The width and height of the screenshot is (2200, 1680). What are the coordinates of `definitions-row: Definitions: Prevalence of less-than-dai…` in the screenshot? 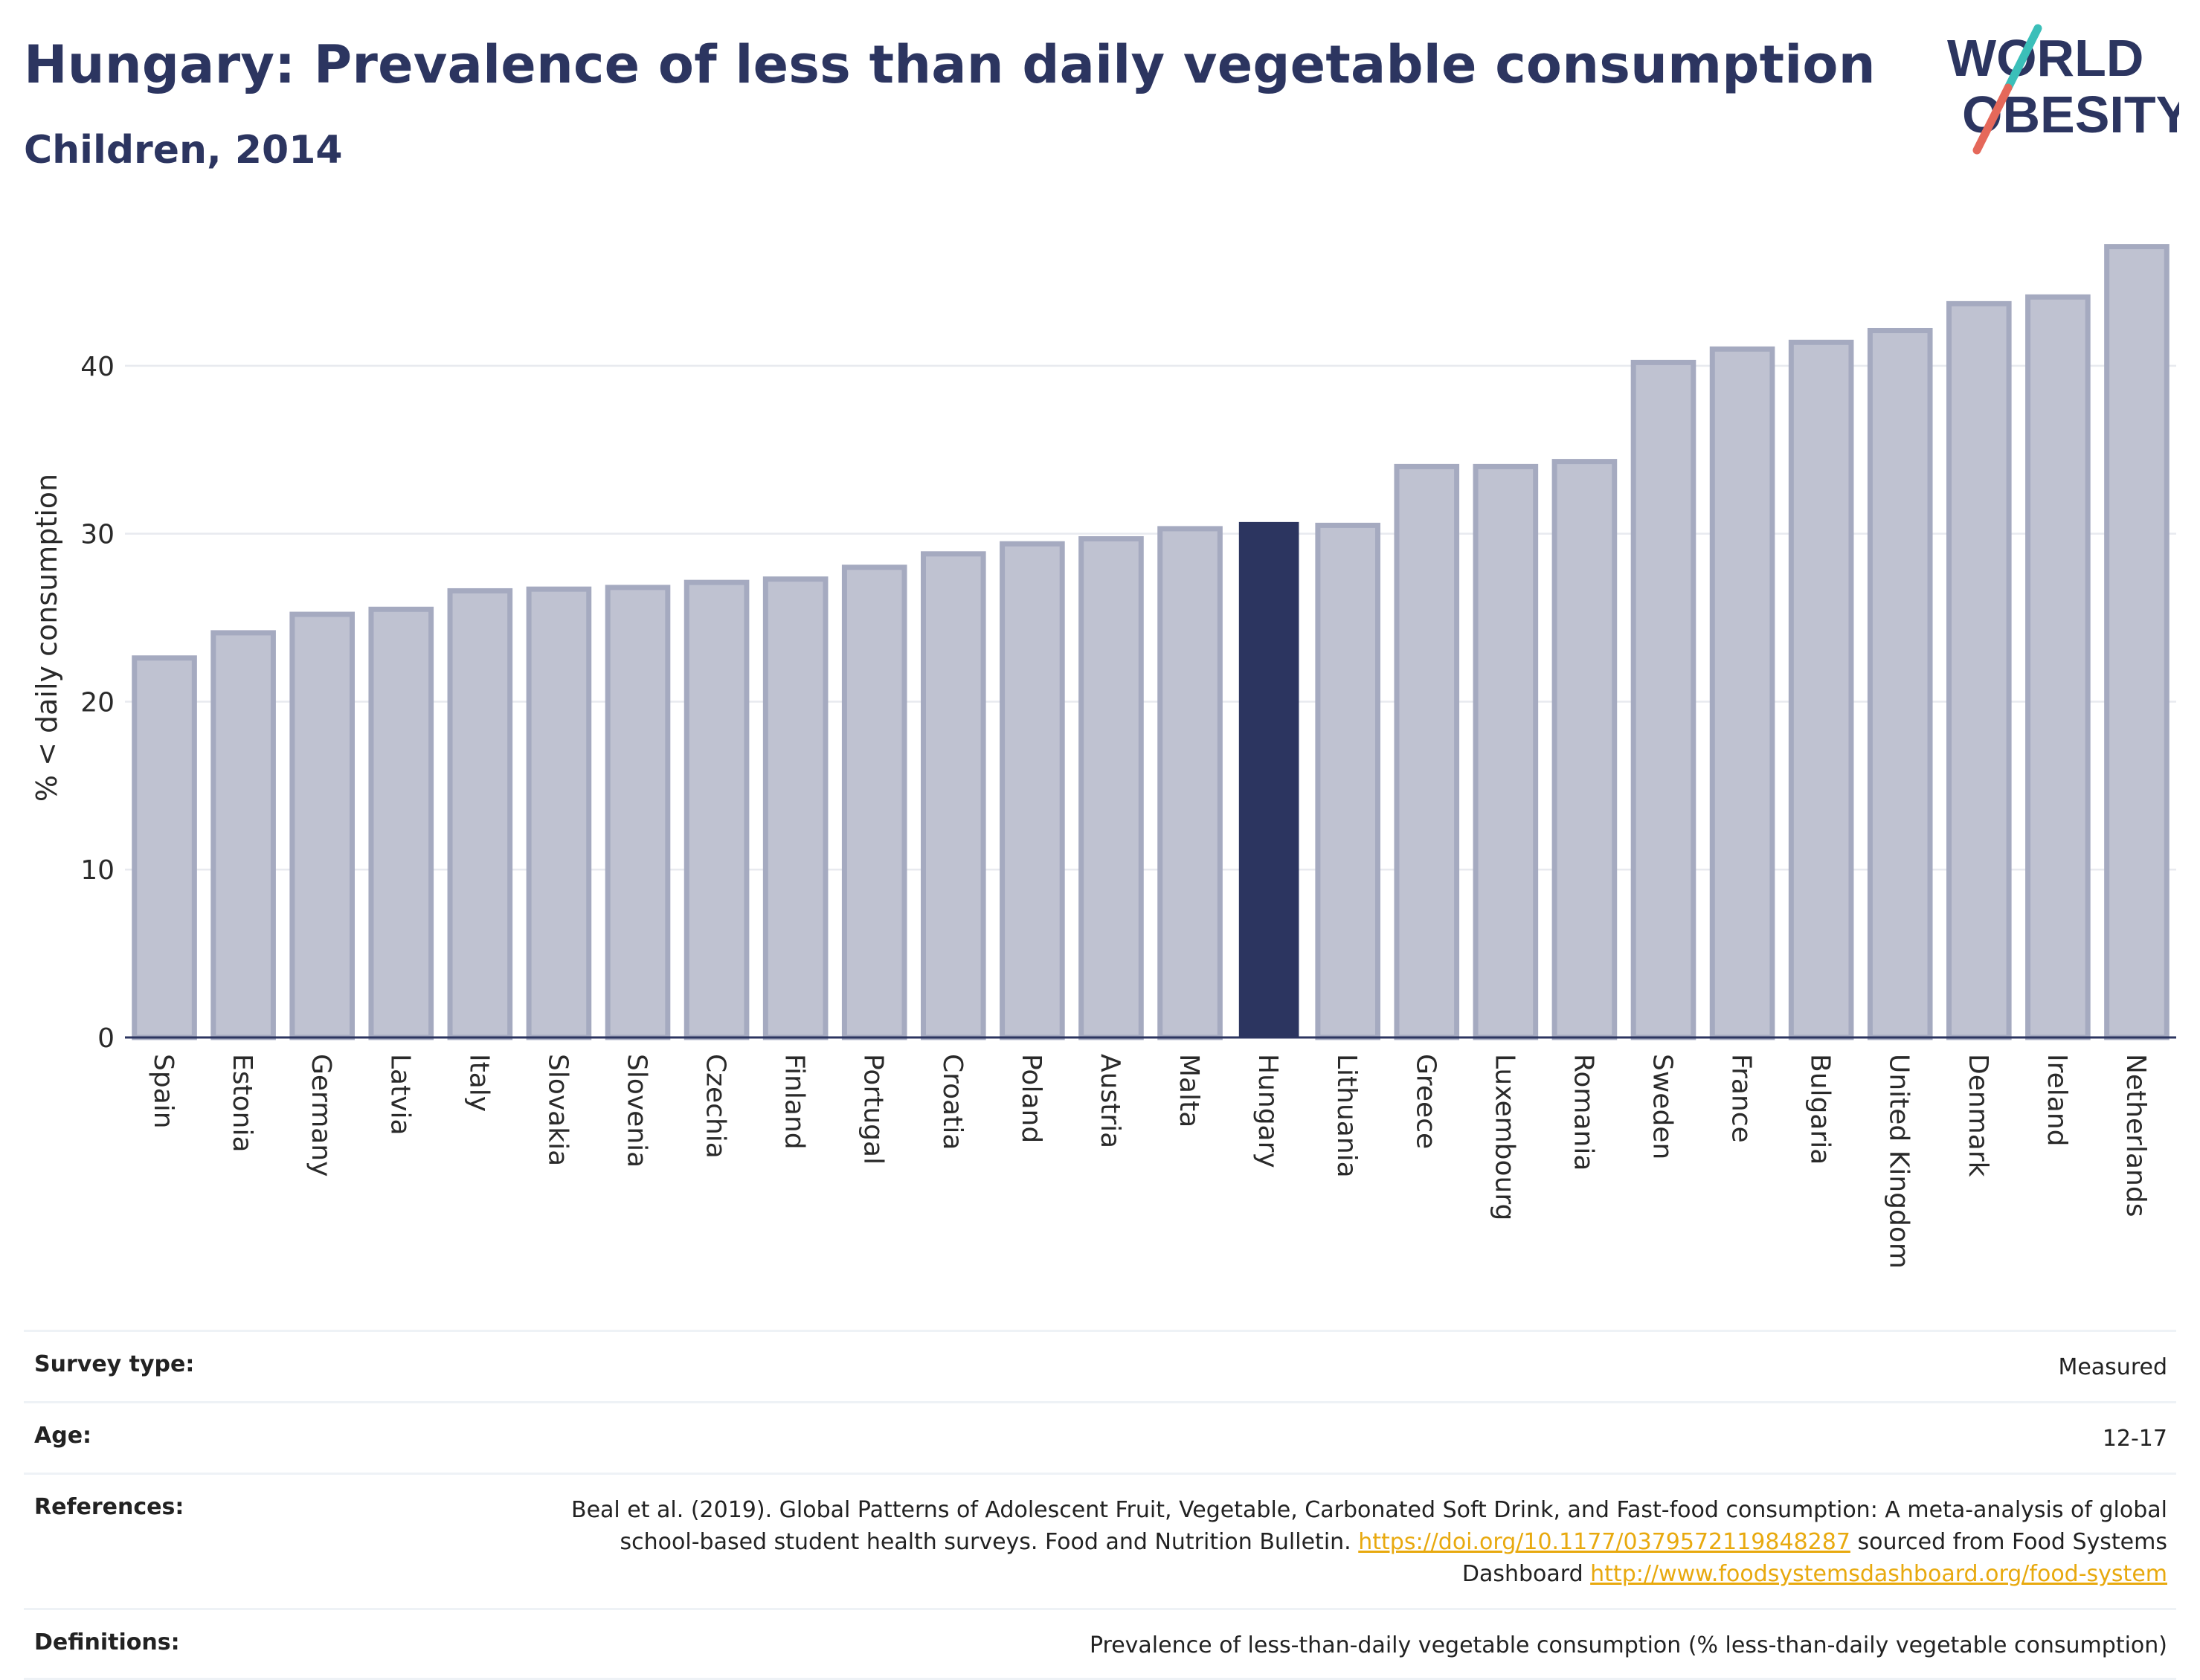 It's located at (1100, 1645).